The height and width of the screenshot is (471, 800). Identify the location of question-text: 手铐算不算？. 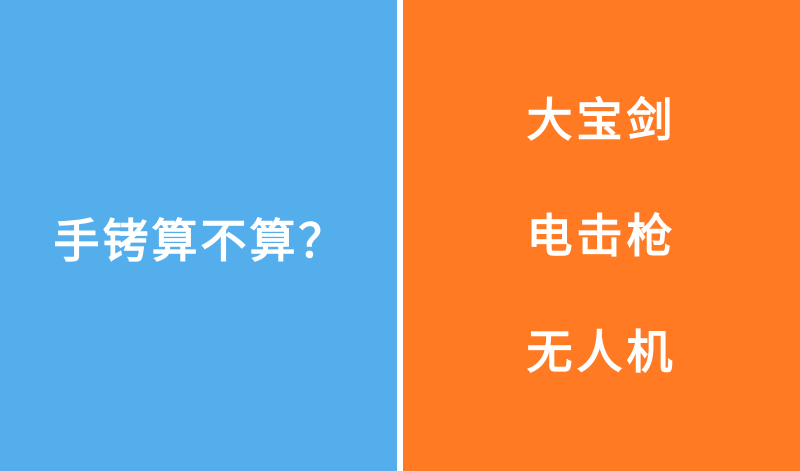
(200, 240).